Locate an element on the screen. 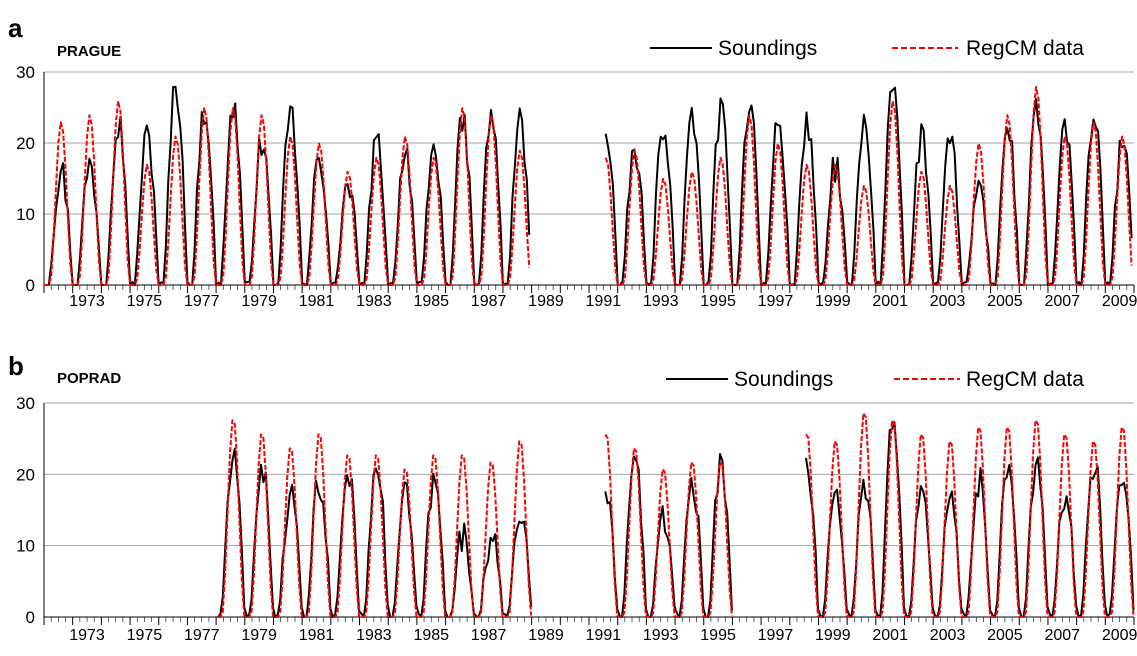 The width and height of the screenshot is (1137, 656). x-tick-label-poprad-1975: 1975 is located at coordinates (145, 635).